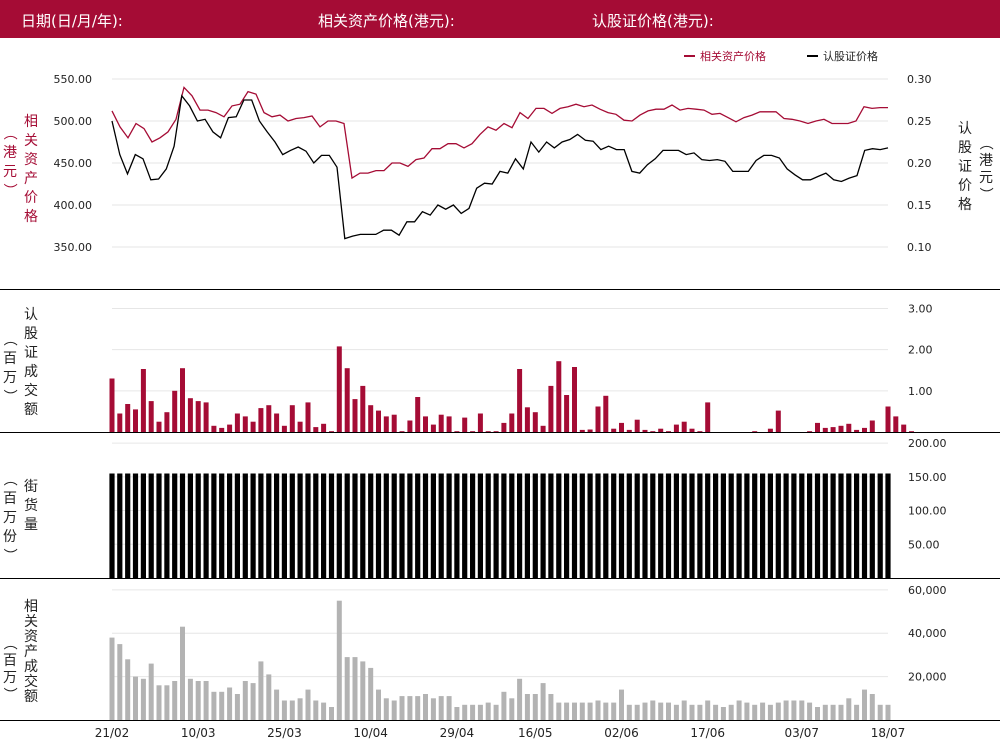 Image resolution: width=1000 pixels, height=751 pixels. What do you see at coordinates (31, 315) in the screenshot?
I see `warrant-volume-axis-label: 认` at bounding box center [31, 315].